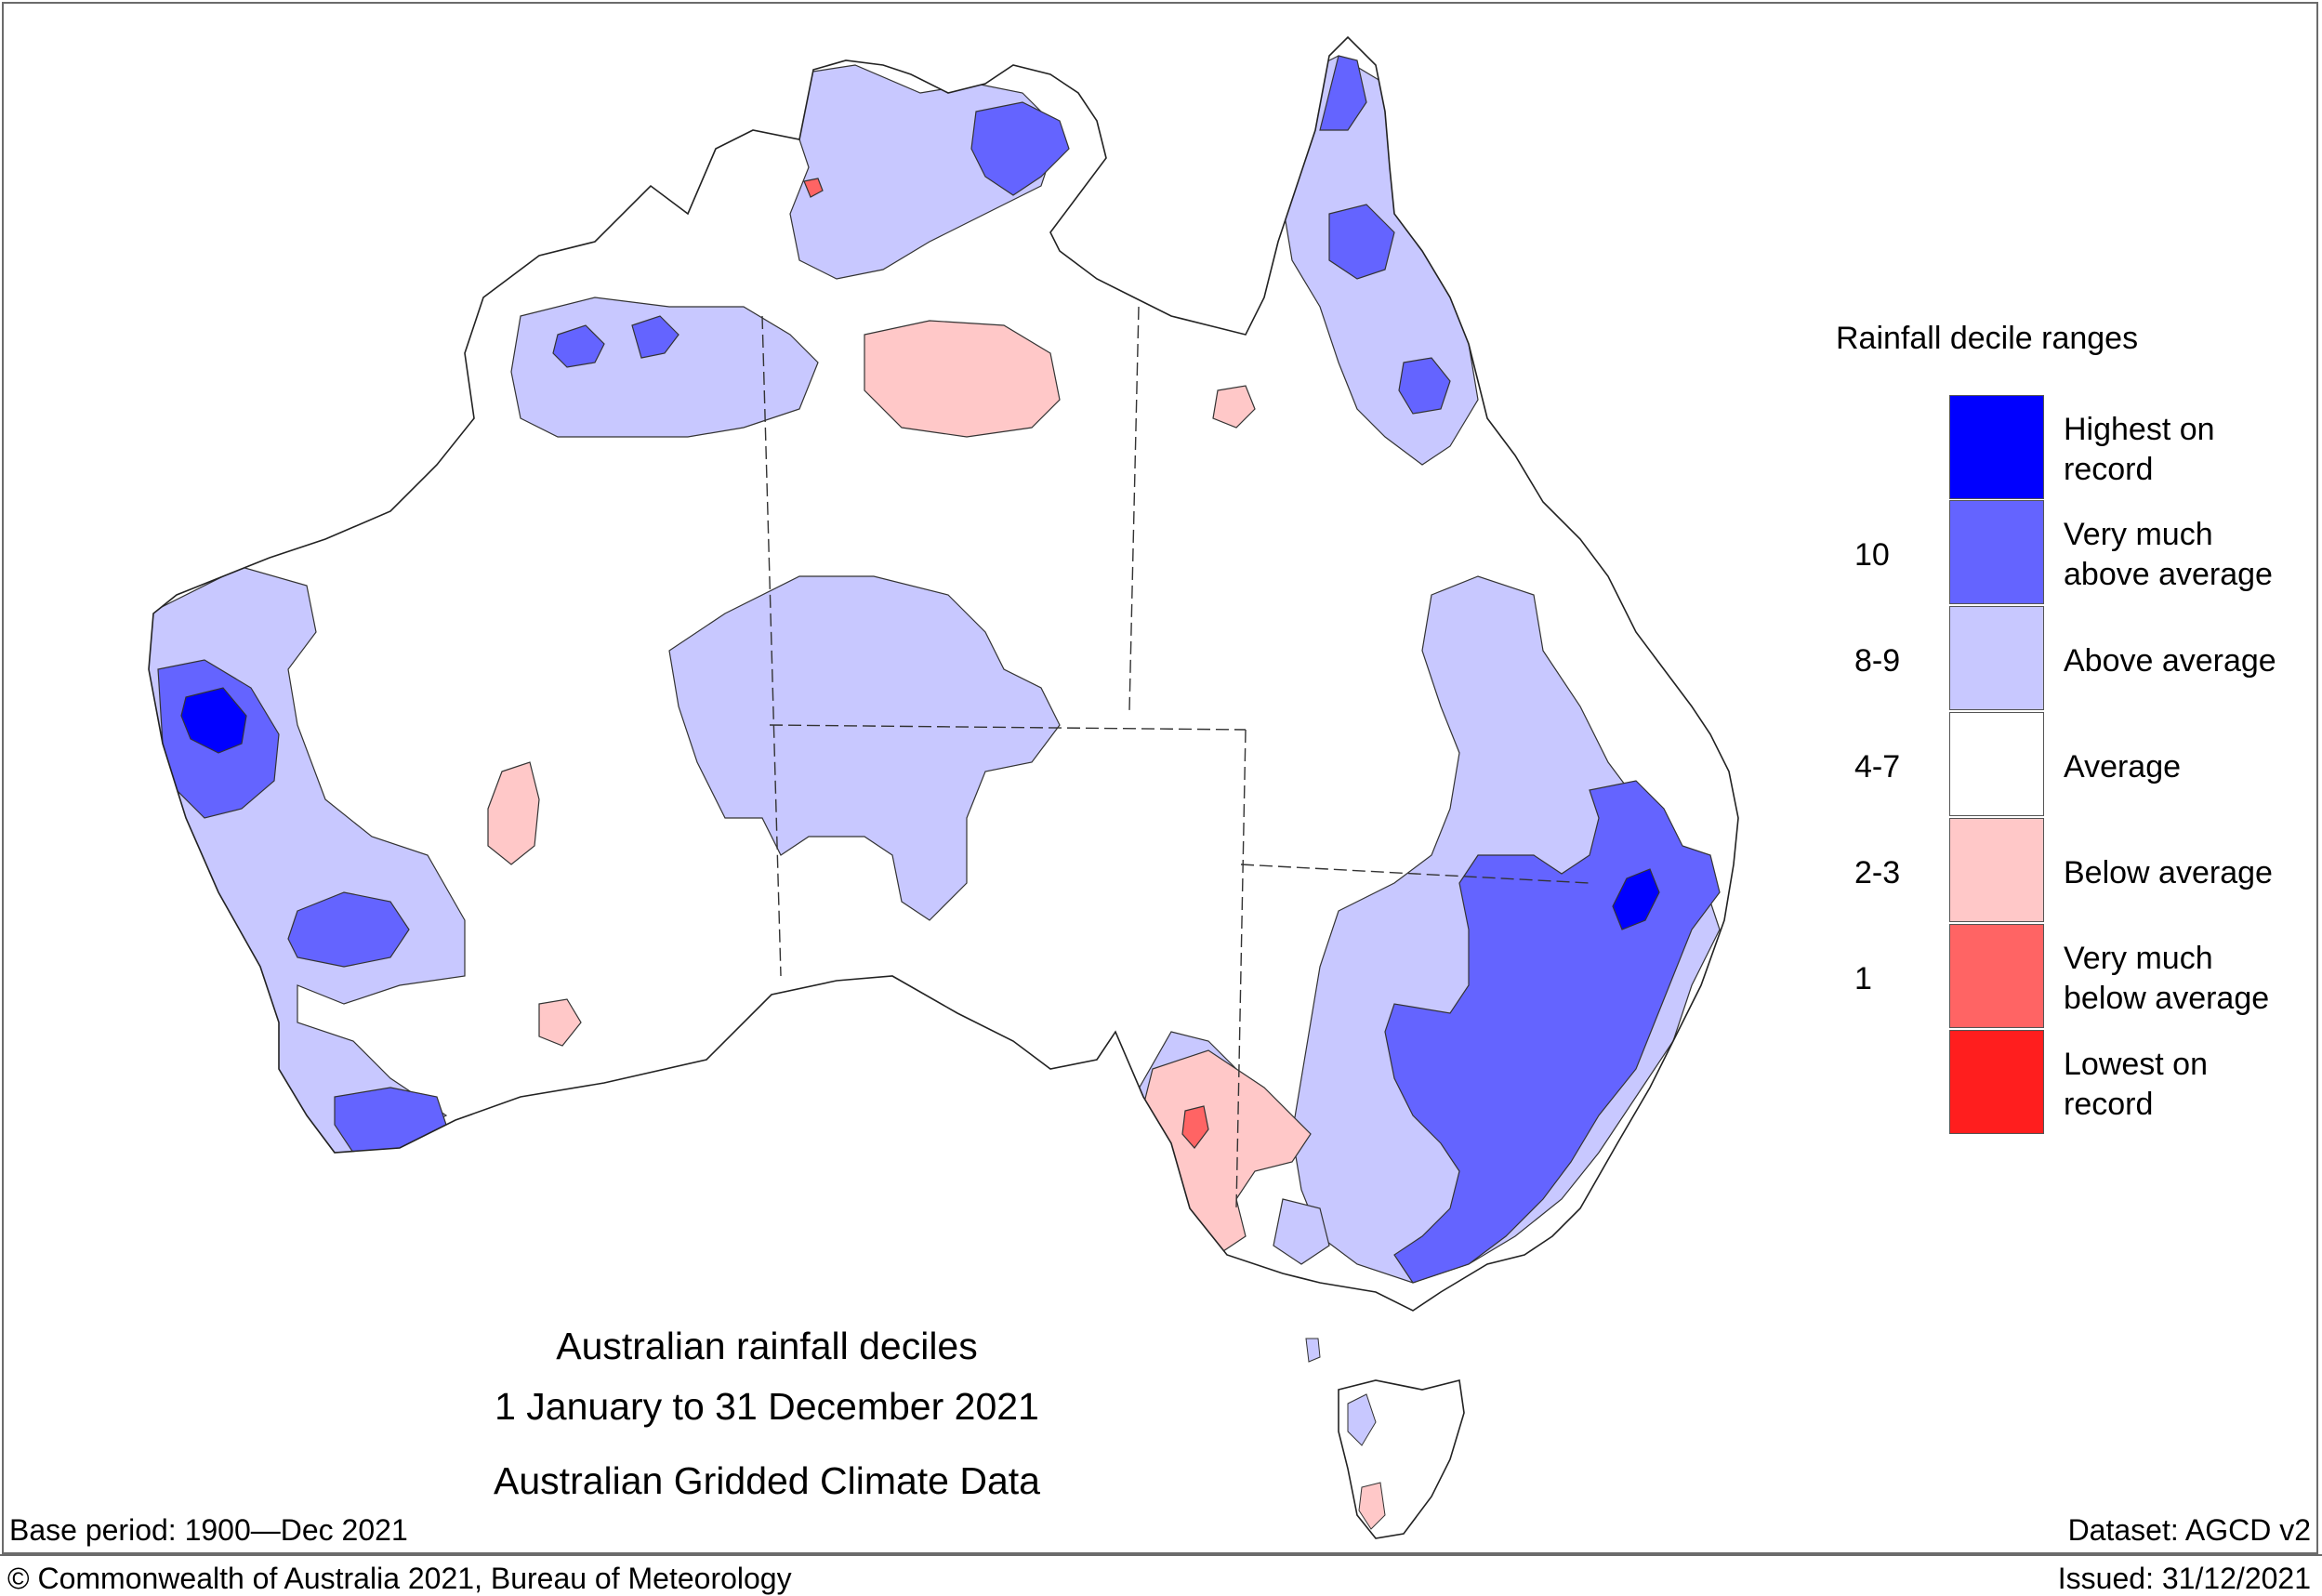 This screenshot has height=1596, width=2322. What do you see at coordinates (767, 1406) in the screenshot?
I see `map-period: 1 January to 31 December 2021` at bounding box center [767, 1406].